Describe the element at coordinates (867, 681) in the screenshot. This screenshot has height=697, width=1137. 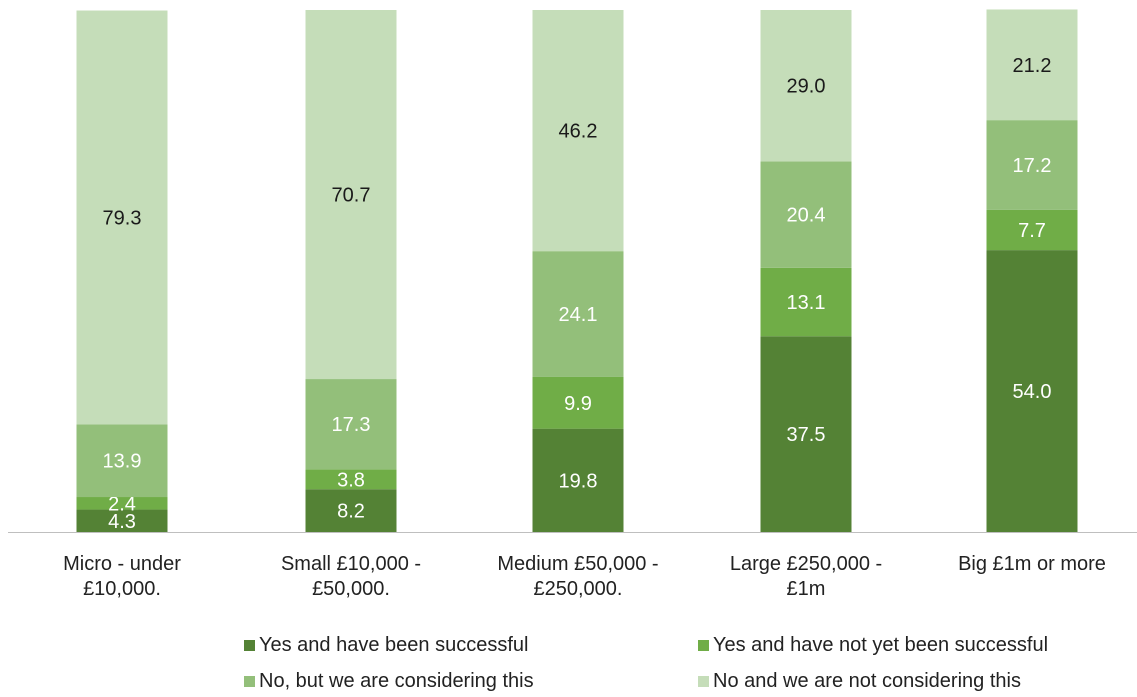
I see `legend-label: No and we are not considering this` at that location.